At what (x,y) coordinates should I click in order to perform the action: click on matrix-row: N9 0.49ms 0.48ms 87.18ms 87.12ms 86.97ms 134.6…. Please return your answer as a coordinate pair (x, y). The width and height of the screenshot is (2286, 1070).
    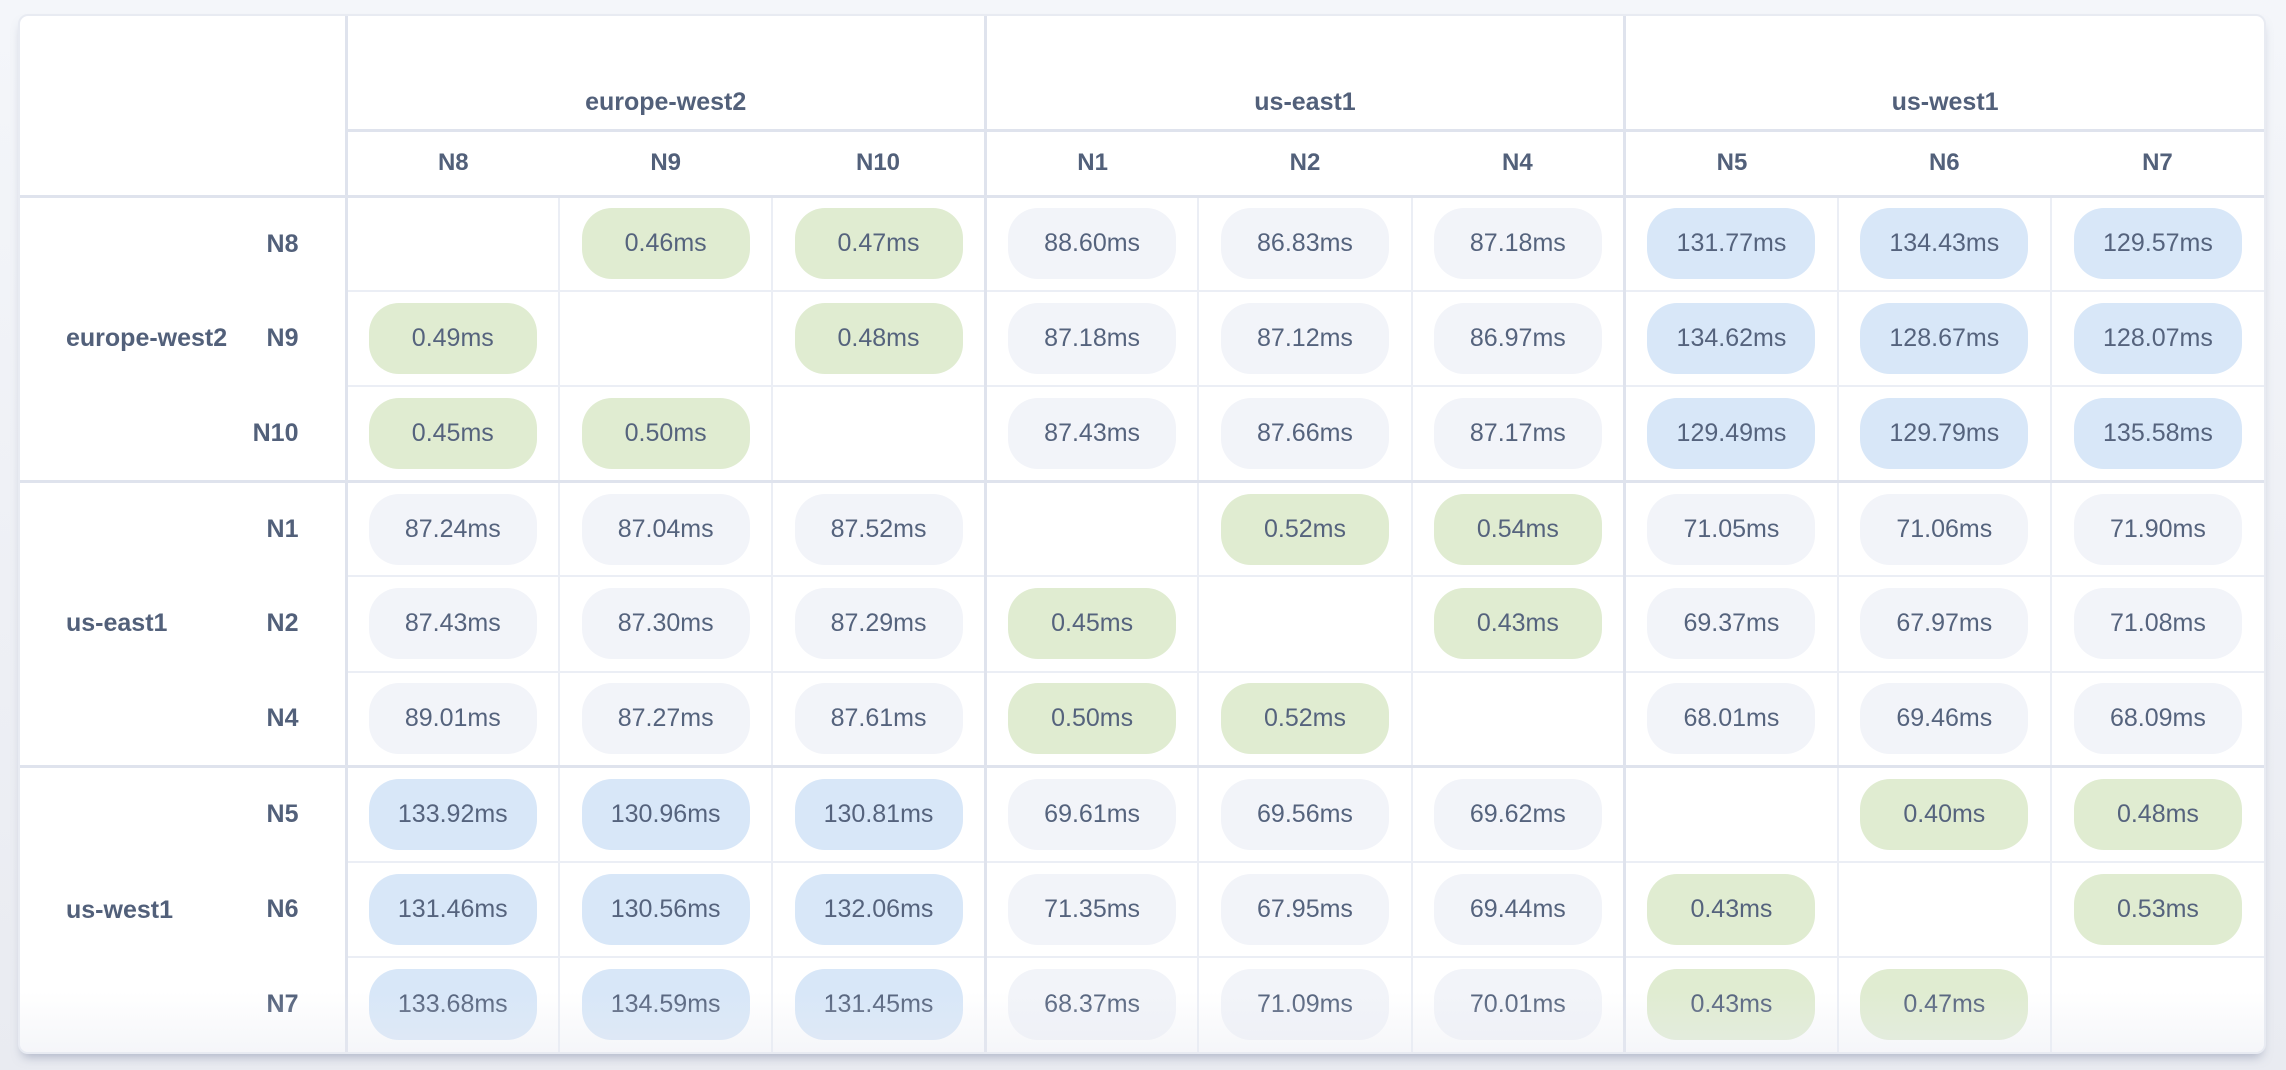
    Looking at the image, I should click on (1142, 338).